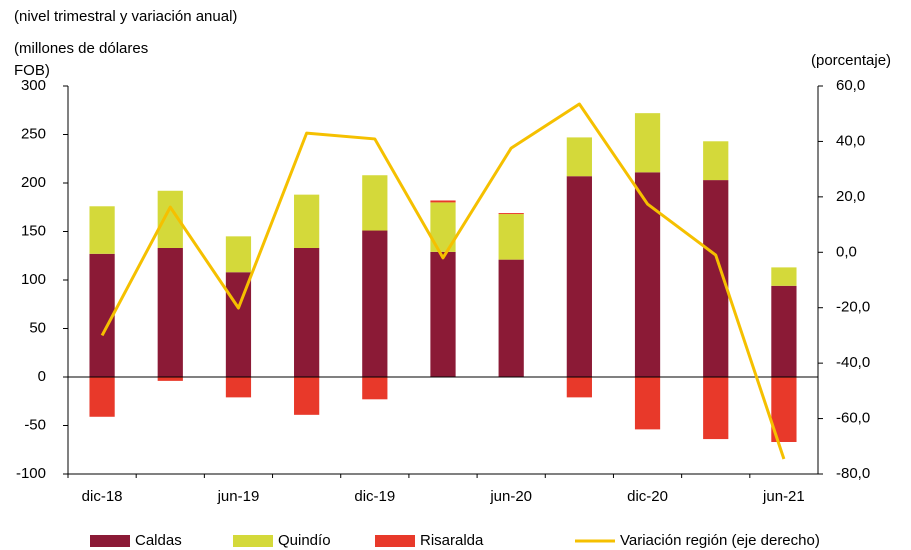  I want to click on x-tick-label: jun-21, so click(783, 496).